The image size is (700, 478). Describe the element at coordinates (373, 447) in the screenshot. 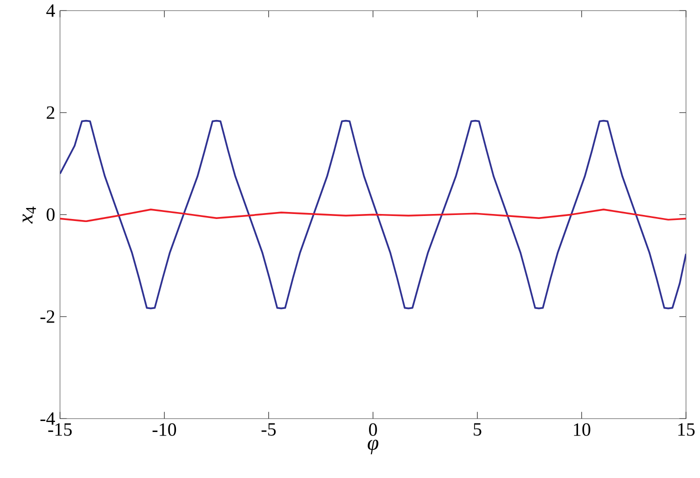

I see `x-axis-title: φ` at that location.